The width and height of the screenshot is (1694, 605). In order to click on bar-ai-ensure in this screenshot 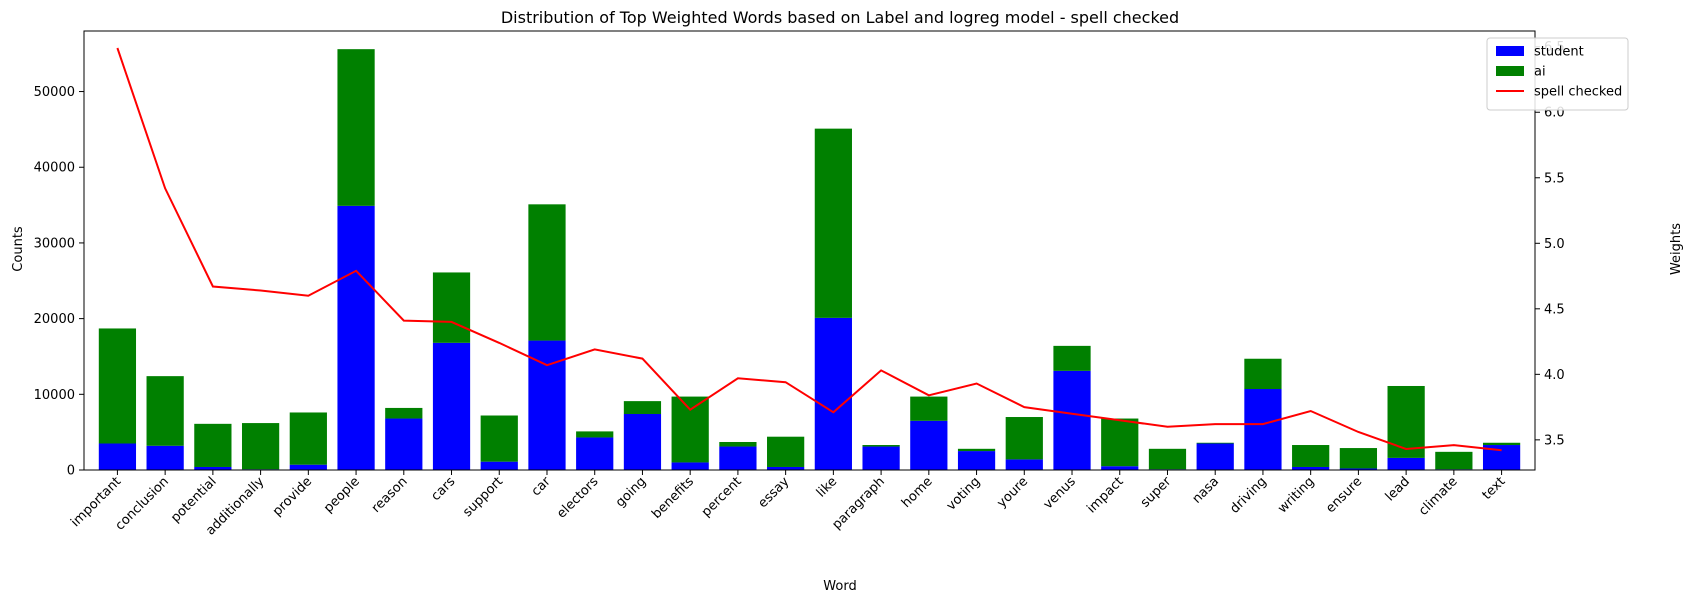, I will do `click(1358, 458)`.